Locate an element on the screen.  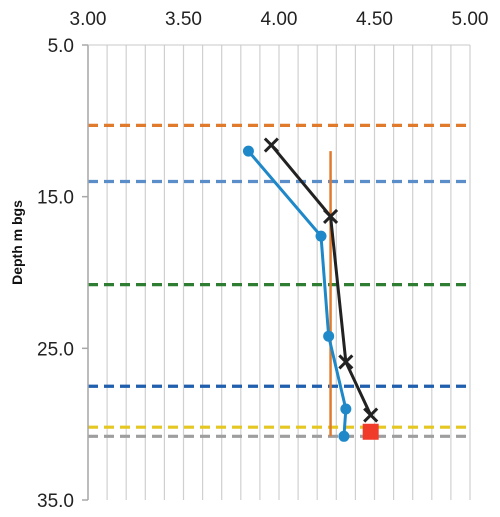
x-tick-label: 5.00 is located at coordinates (470, 19).